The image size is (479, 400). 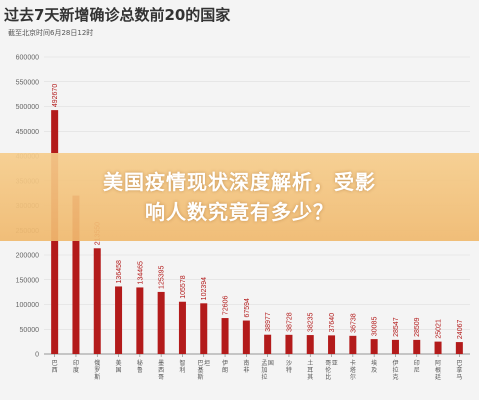 What do you see at coordinates (268, 322) in the screenshot?
I see `bar-value-label: 38977` at bounding box center [268, 322].